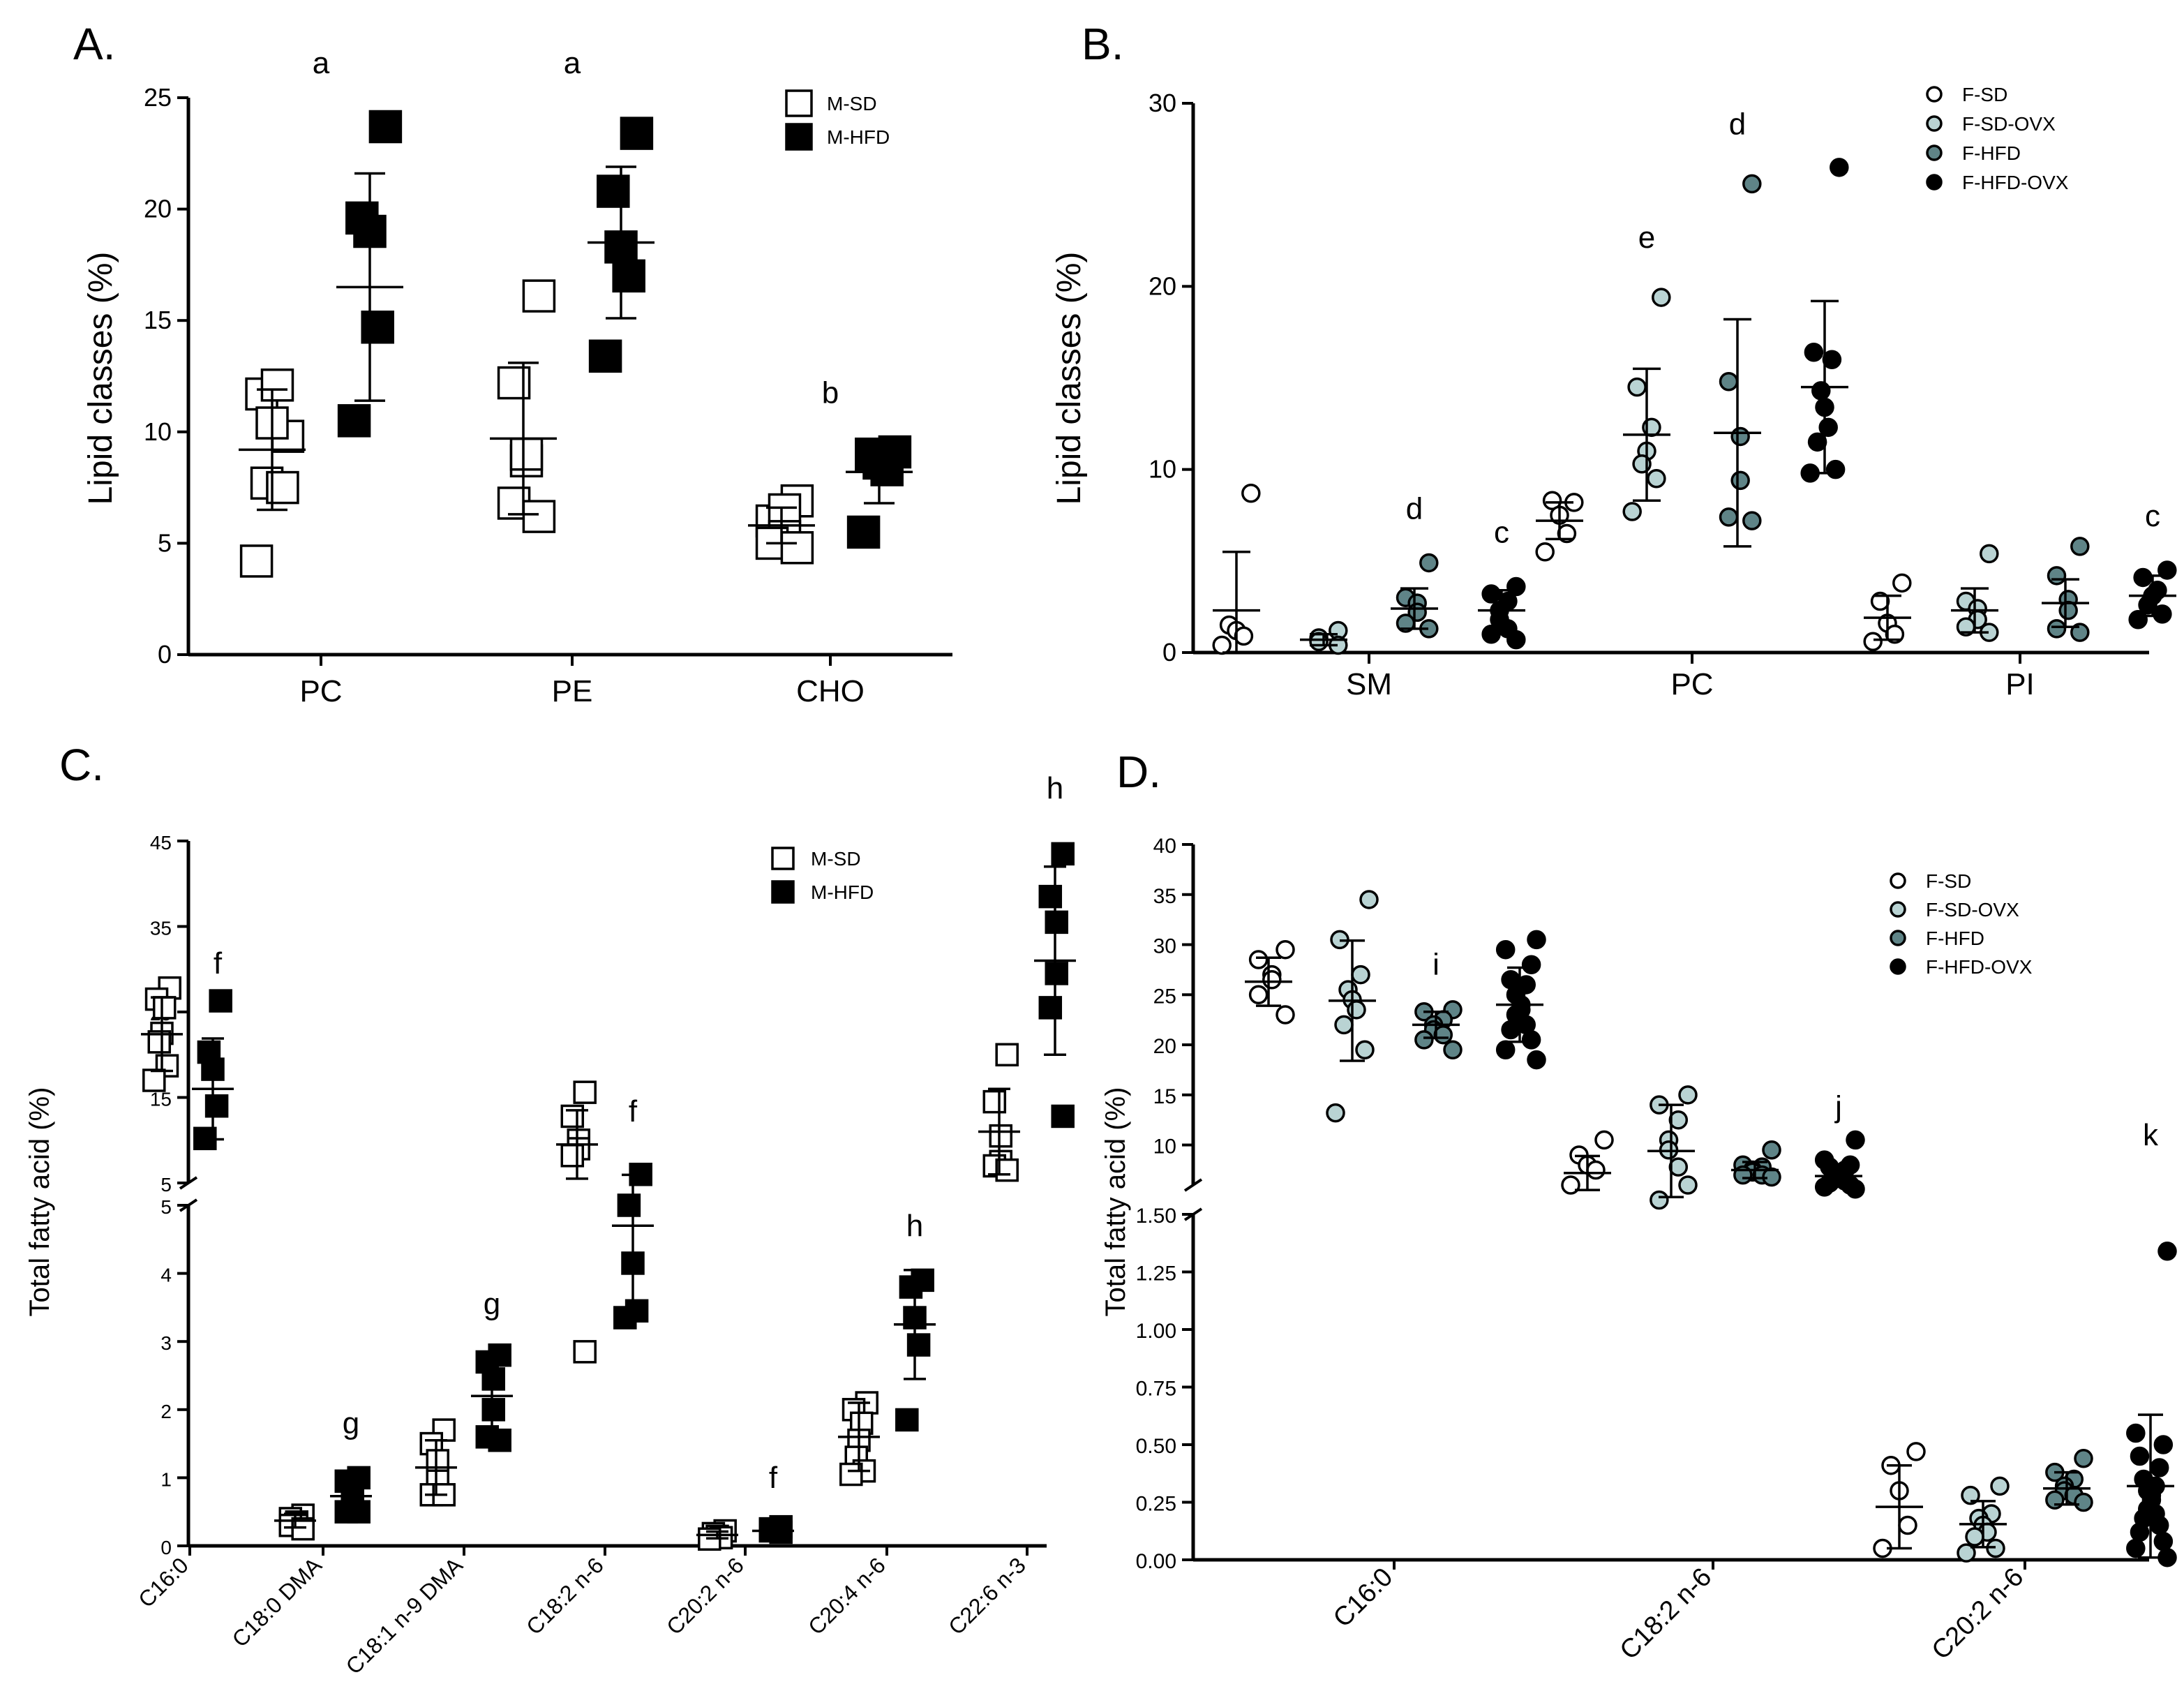 The height and width of the screenshot is (1698, 2184). Describe the element at coordinates (158, 431) in the screenshot. I see `panel-a-y-tick-label: 10` at that location.